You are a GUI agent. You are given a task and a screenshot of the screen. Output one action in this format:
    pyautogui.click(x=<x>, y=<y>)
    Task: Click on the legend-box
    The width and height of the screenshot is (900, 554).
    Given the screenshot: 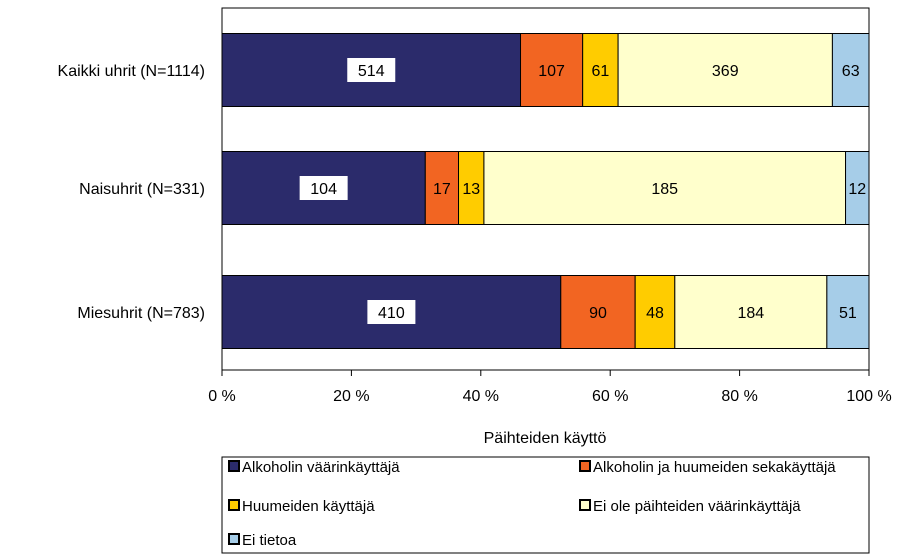 What is the action you would take?
    pyautogui.click(x=545, y=505)
    